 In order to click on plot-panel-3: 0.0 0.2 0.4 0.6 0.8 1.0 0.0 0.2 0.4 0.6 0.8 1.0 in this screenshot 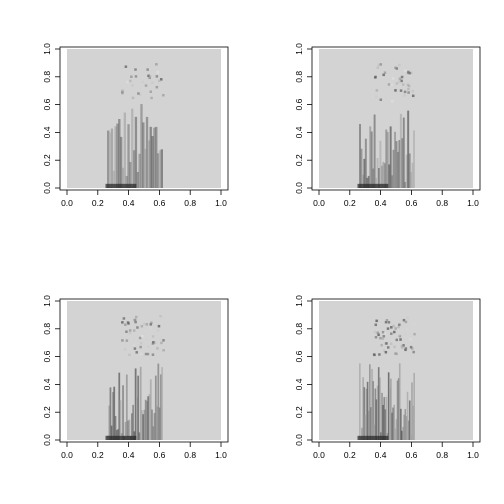, I will do `click(135, 377)`.